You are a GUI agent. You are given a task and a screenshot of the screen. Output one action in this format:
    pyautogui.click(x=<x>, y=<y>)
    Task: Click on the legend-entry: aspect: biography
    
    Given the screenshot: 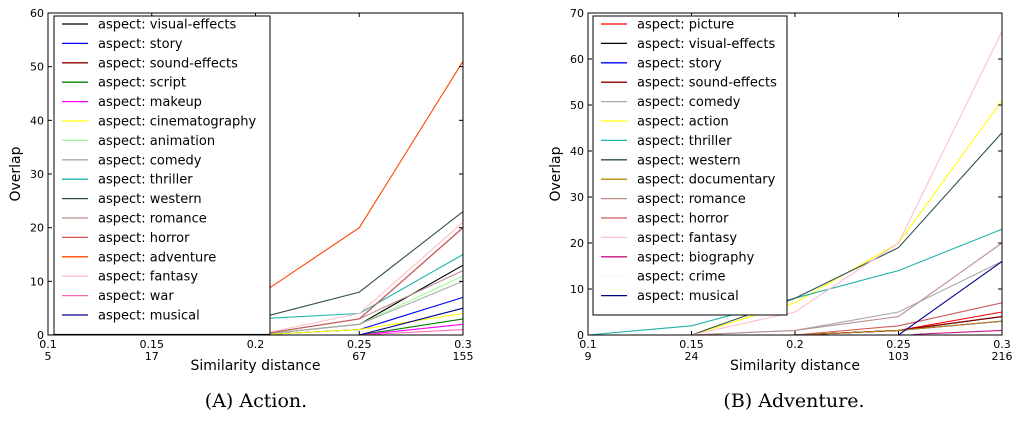 What is the action you would take?
    pyautogui.click(x=696, y=257)
    